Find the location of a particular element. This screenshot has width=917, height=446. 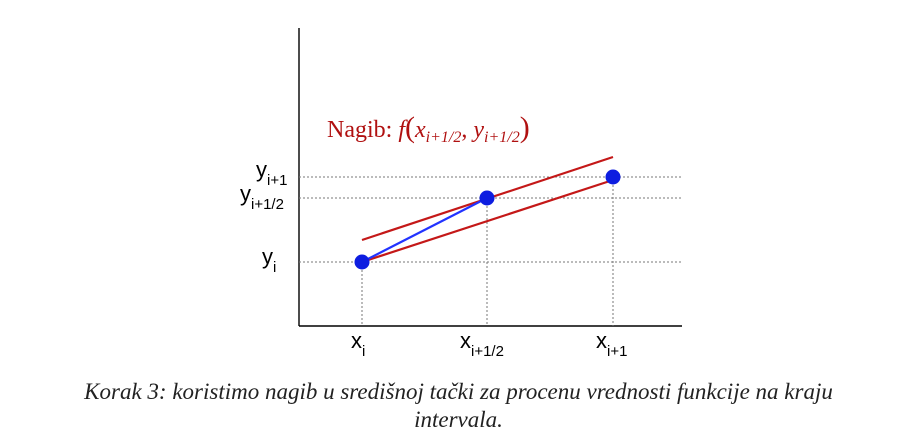

x-label-i1: xi+1 is located at coordinates (611, 344).